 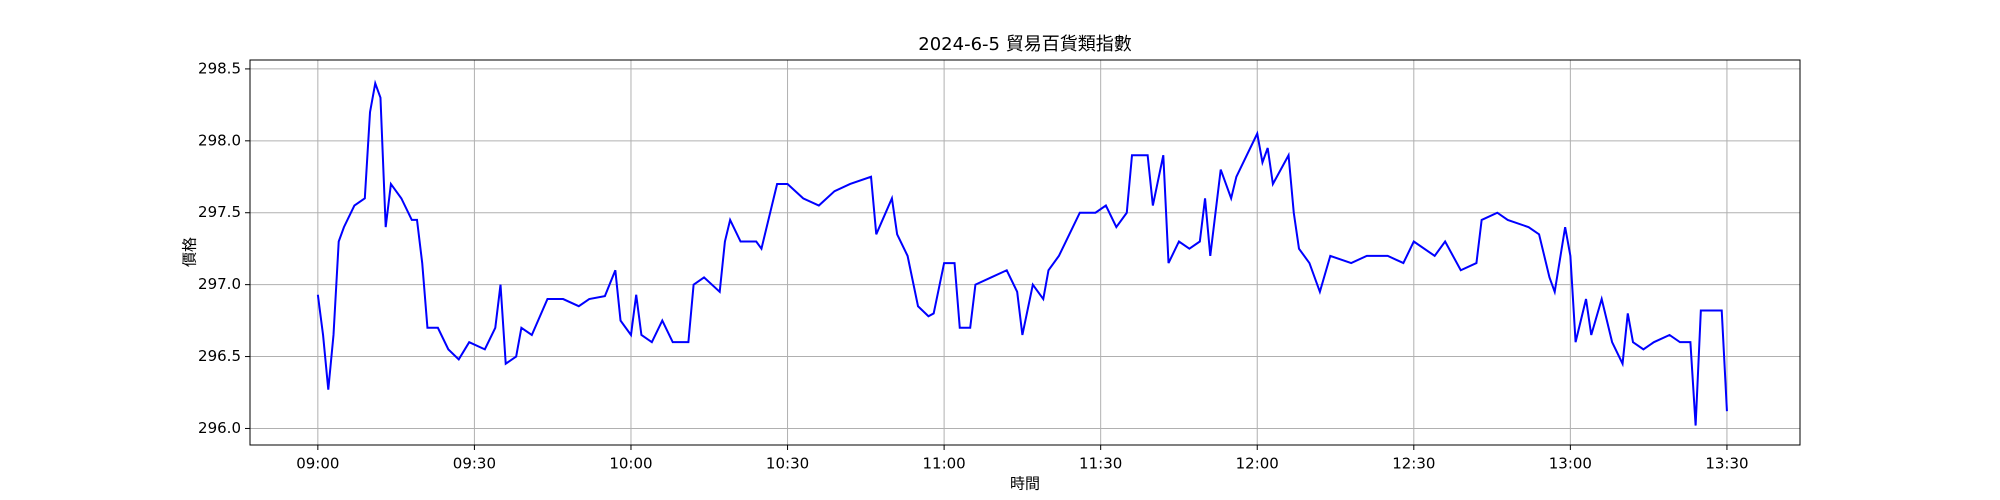 I want to click on x-tick-label: 13:00, so click(x=1570, y=464).